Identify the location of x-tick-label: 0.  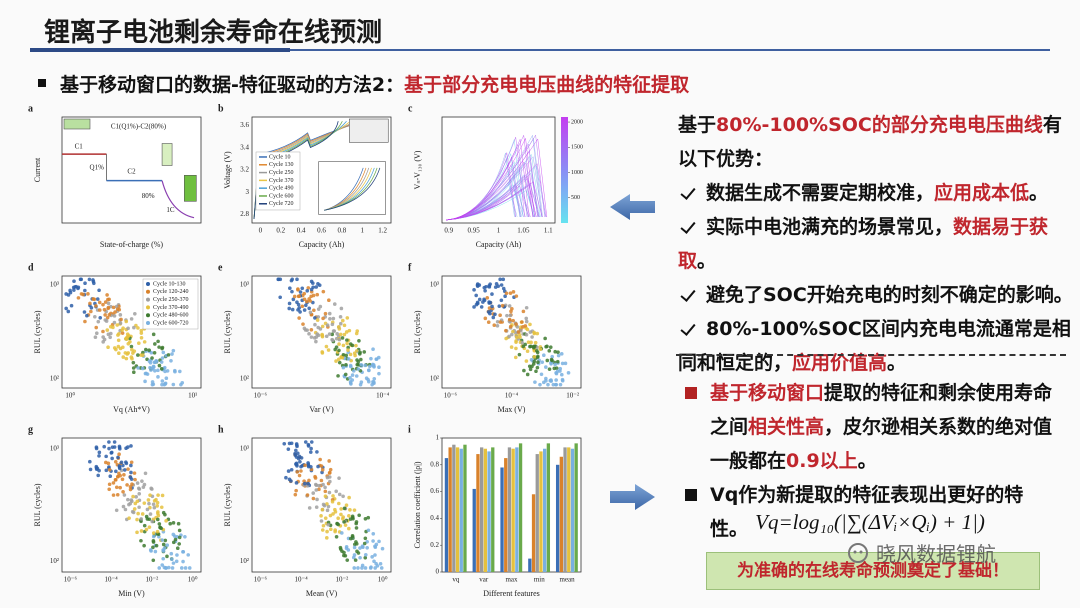
(261, 231).